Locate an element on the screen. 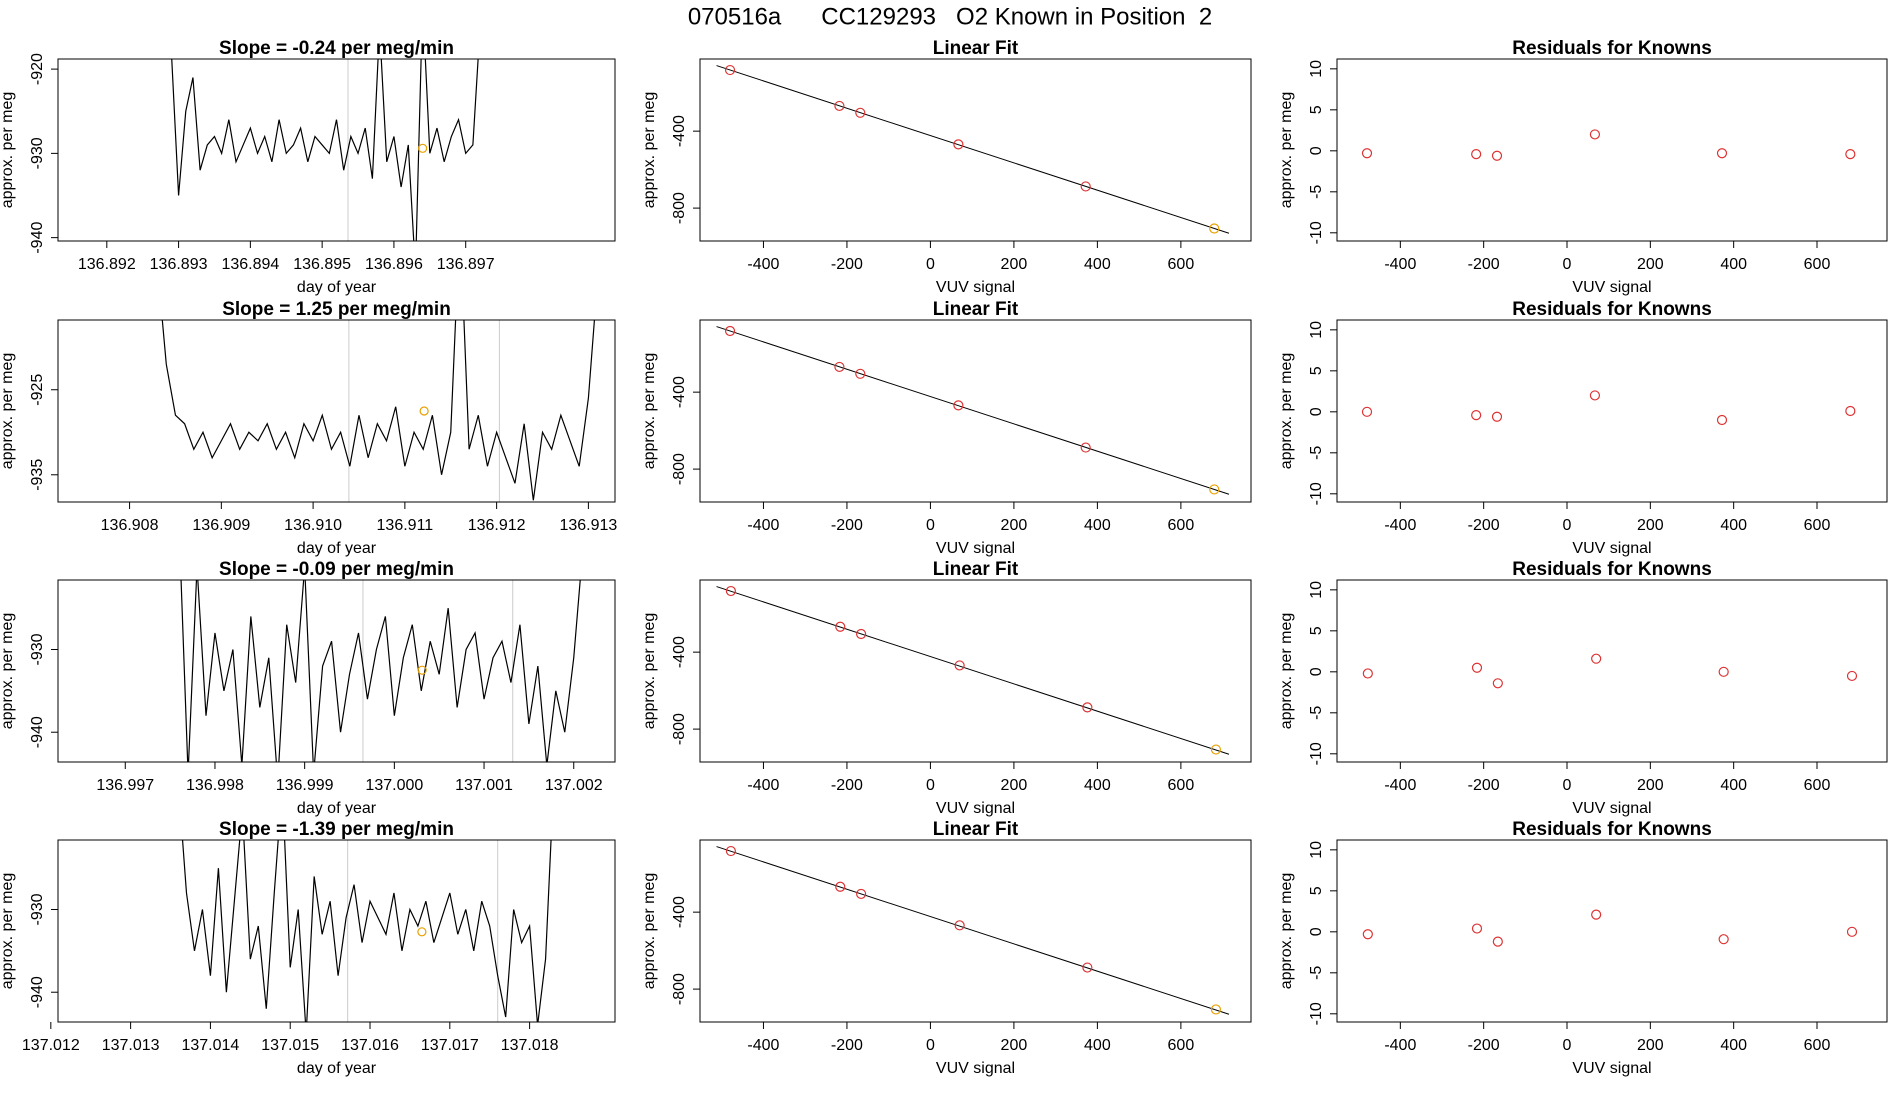 The image size is (1900, 1100). x-tick-label: 137.000 is located at coordinates (394, 785).